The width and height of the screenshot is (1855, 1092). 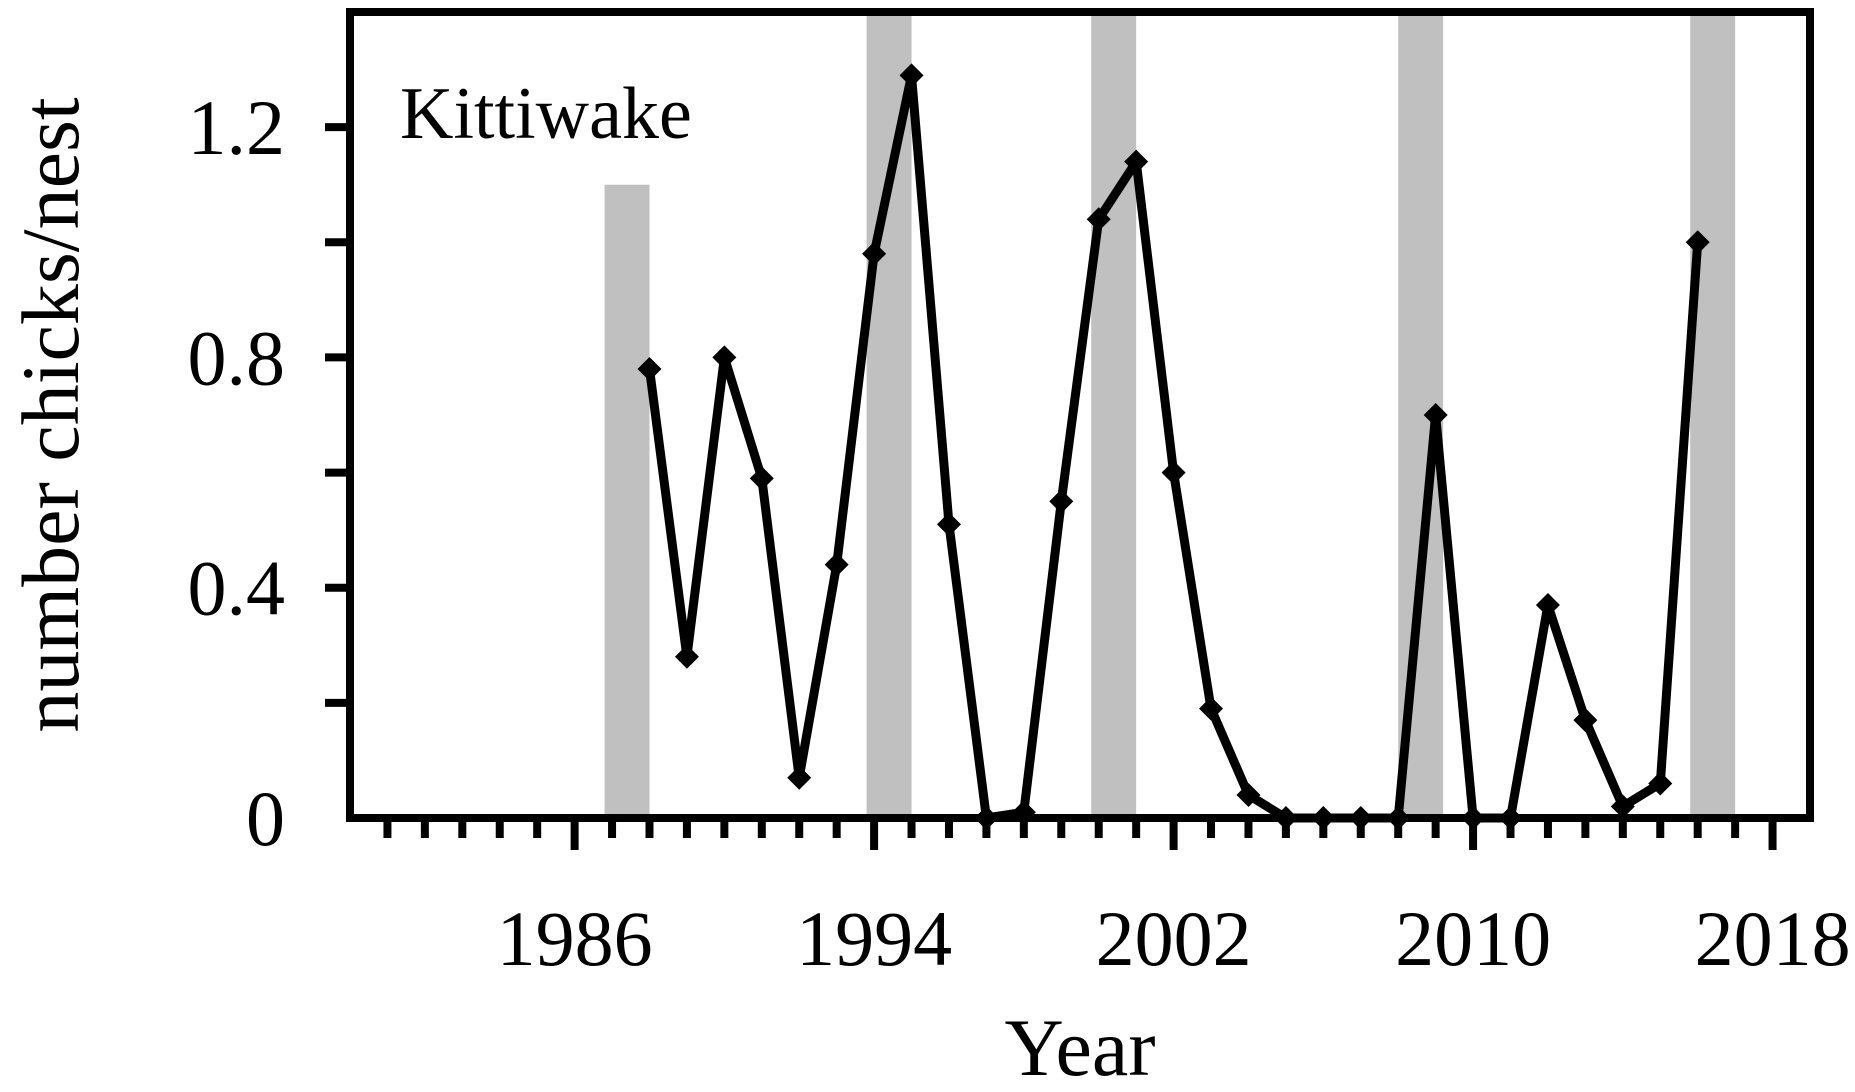 I want to click on panel-label: Kittiwake, so click(x=546, y=114).